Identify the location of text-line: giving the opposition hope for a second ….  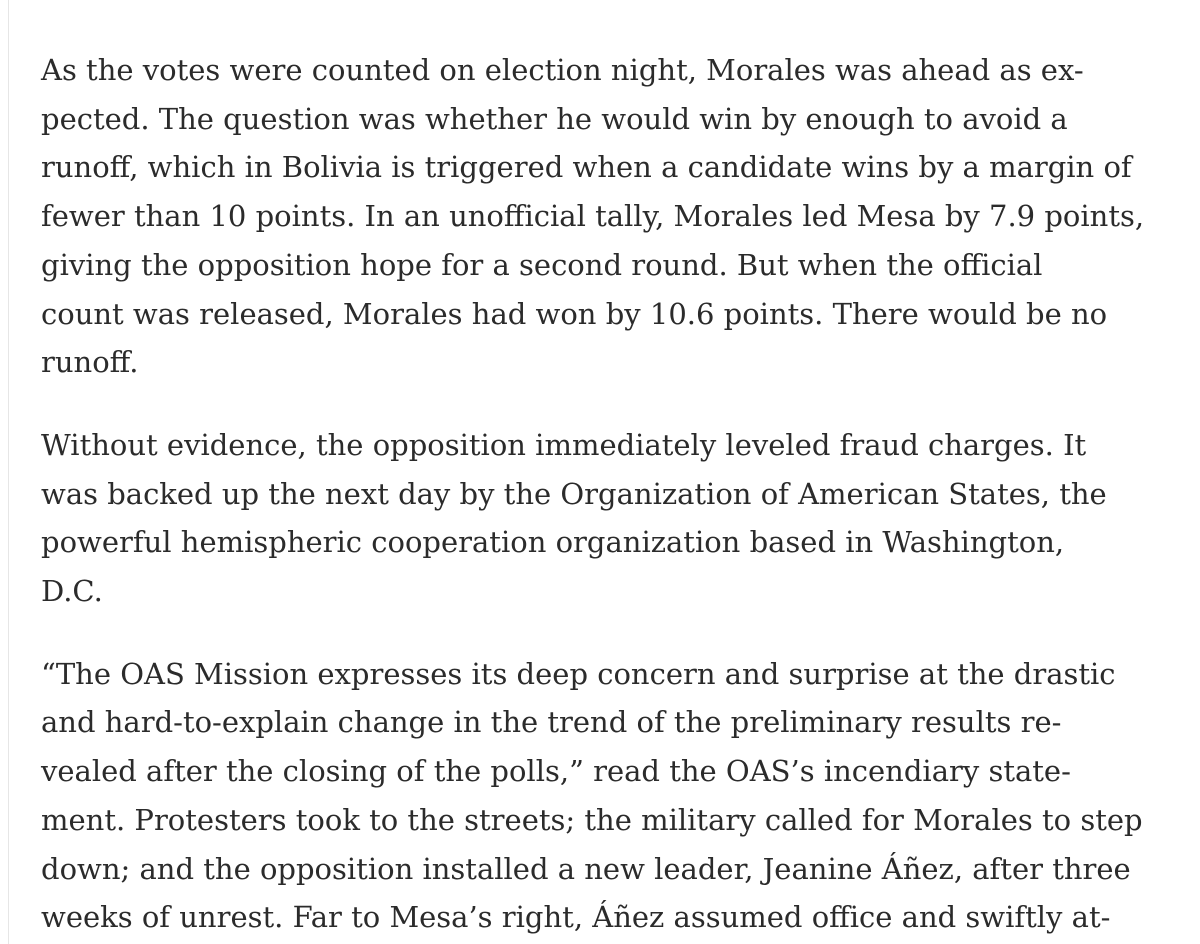
(542, 264).